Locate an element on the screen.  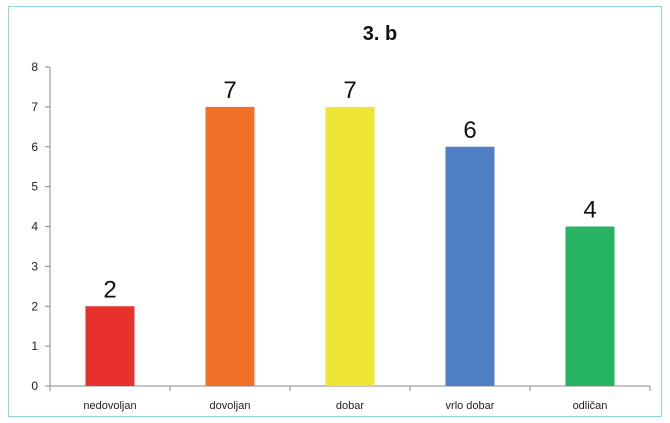
y-tick-label: 0 is located at coordinates (34, 386).